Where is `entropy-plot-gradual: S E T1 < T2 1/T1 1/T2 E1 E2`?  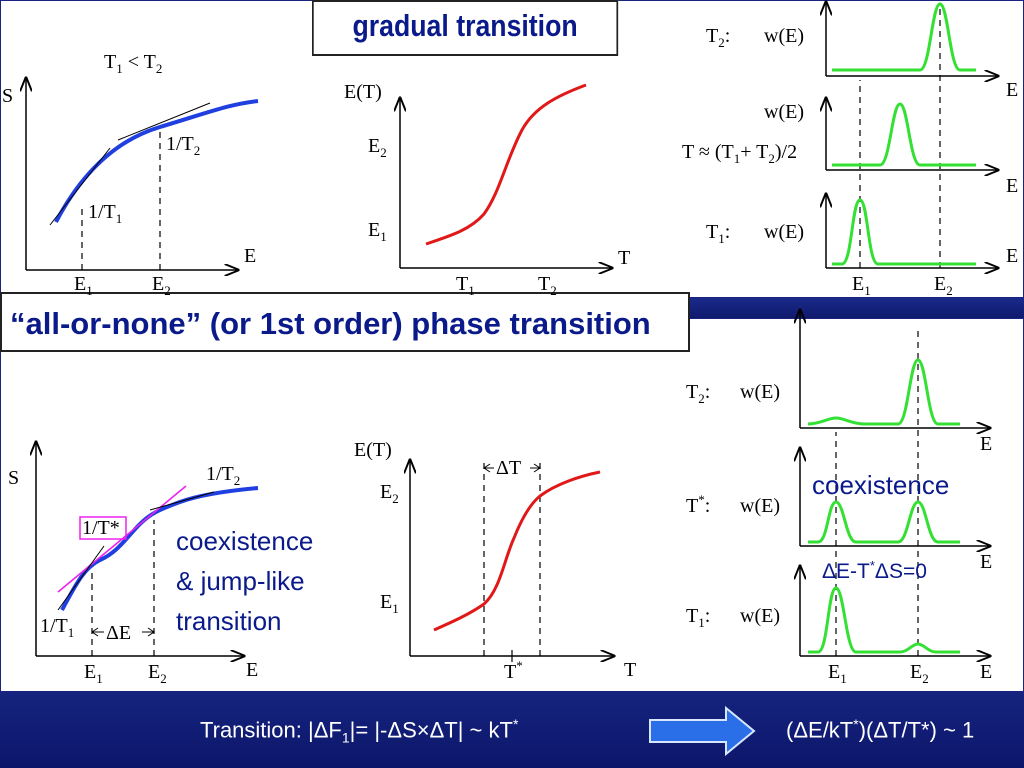 entropy-plot-gradual: S E T1 < T2 1/T1 1/T2 E1 E2 is located at coordinates (130, 174).